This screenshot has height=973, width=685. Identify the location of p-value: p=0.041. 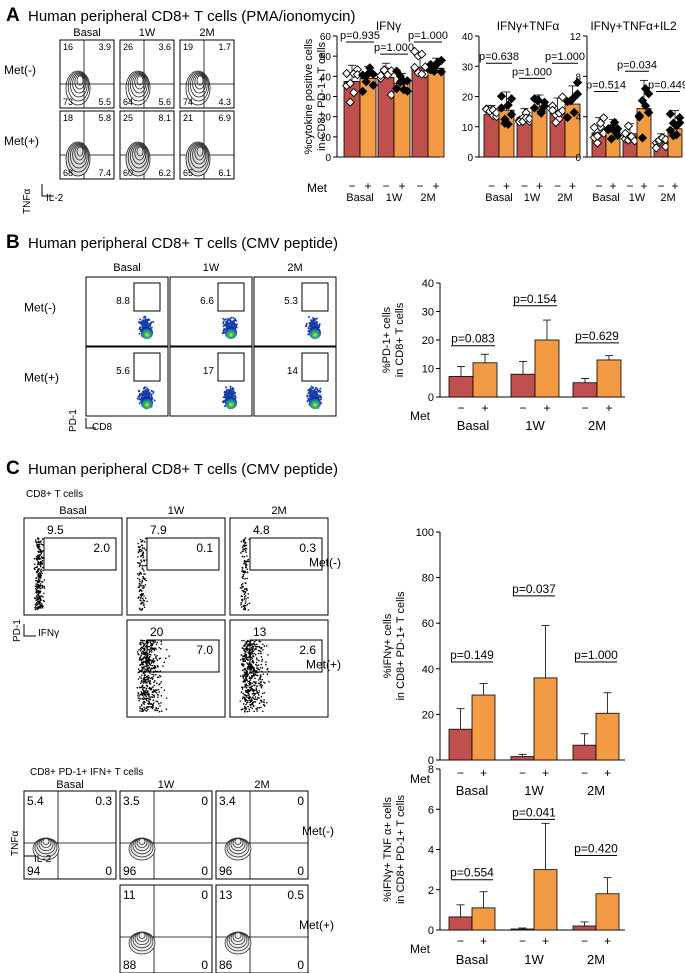
(534, 812).